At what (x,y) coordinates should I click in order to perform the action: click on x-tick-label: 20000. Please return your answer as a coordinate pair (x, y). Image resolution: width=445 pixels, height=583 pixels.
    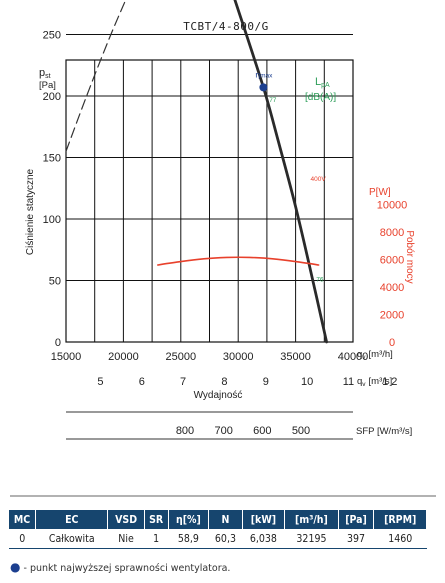
    Looking at the image, I should click on (123, 357).